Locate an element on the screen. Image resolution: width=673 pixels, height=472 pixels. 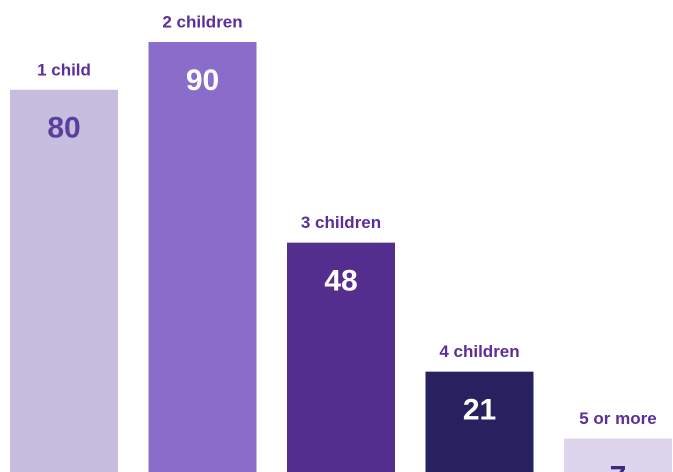
value-label: 7 is located at coordinates (618, 466).